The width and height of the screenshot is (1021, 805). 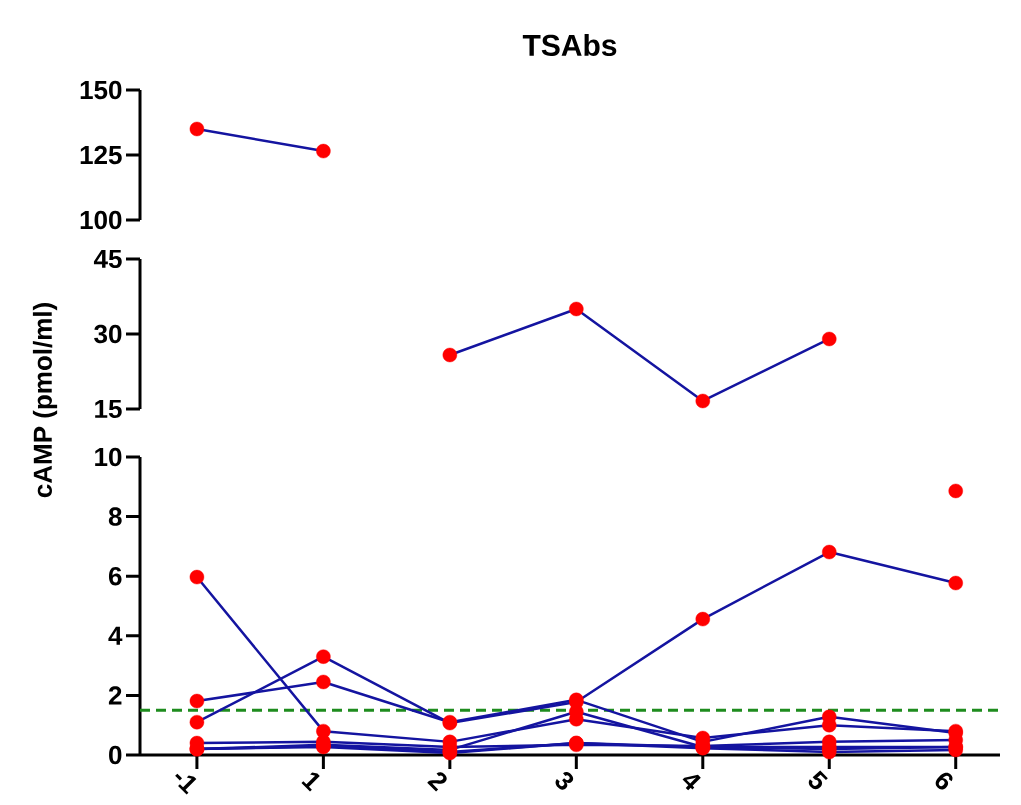 I want to click on y-tick-label: 8, so click(x=115, y=516).